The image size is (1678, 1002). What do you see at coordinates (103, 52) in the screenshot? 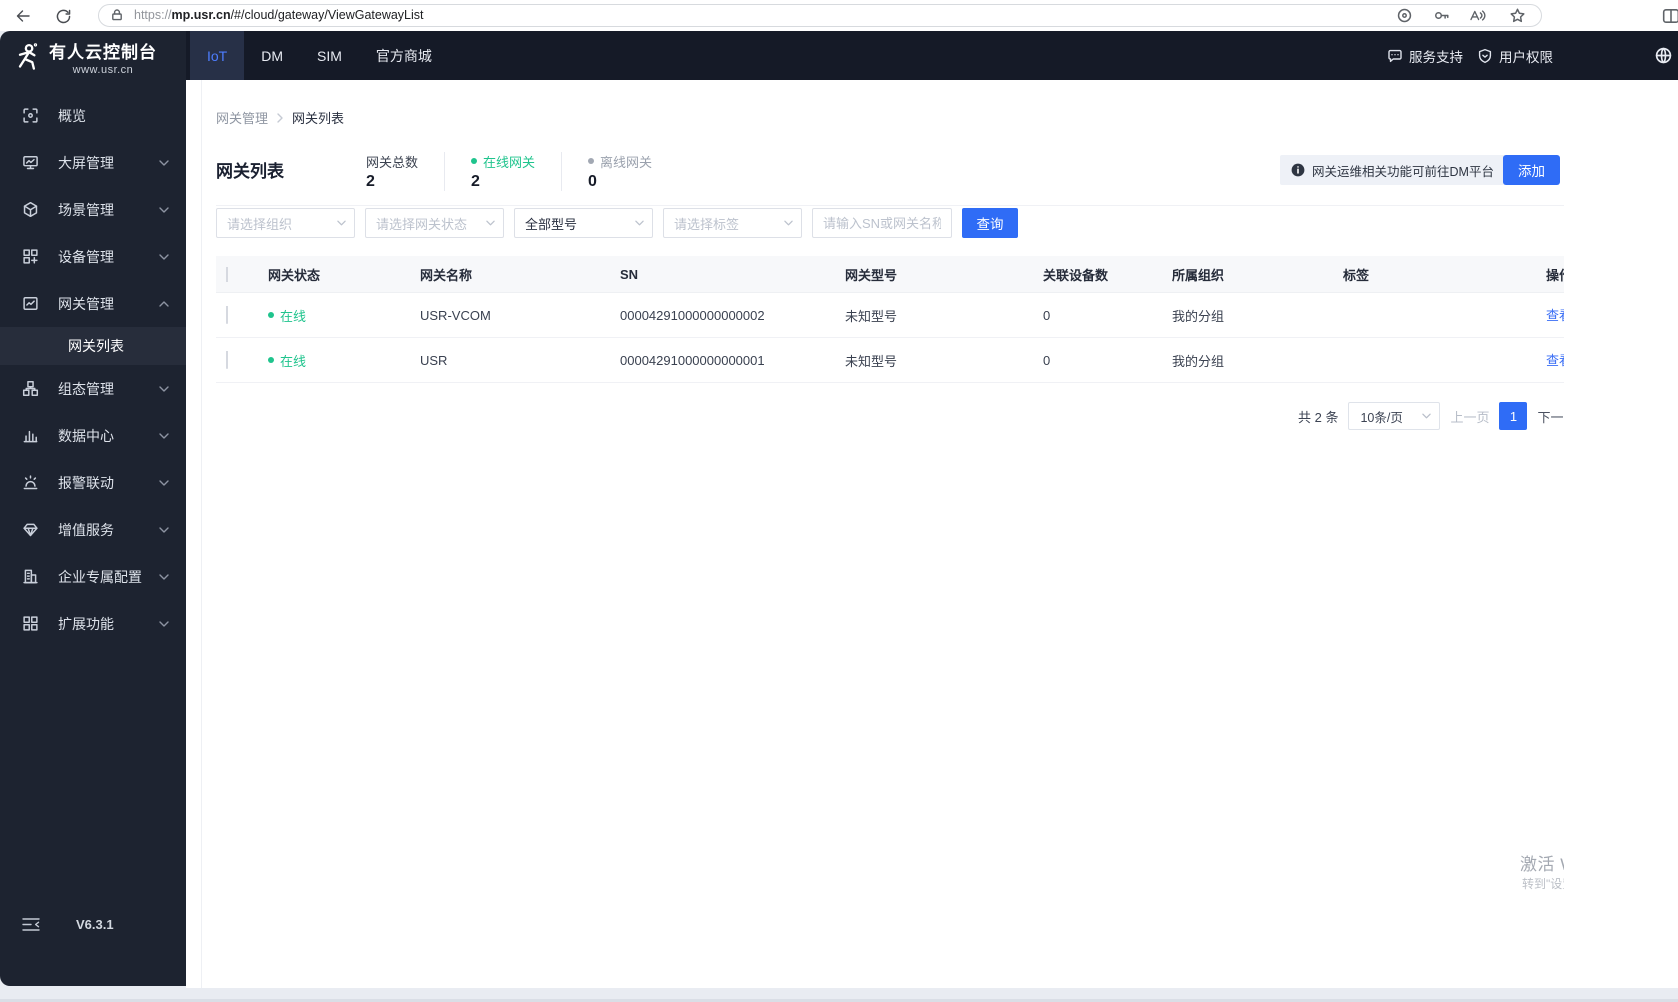
I see `logo-title: 有人云控制台` at bounding box center [103, 52].